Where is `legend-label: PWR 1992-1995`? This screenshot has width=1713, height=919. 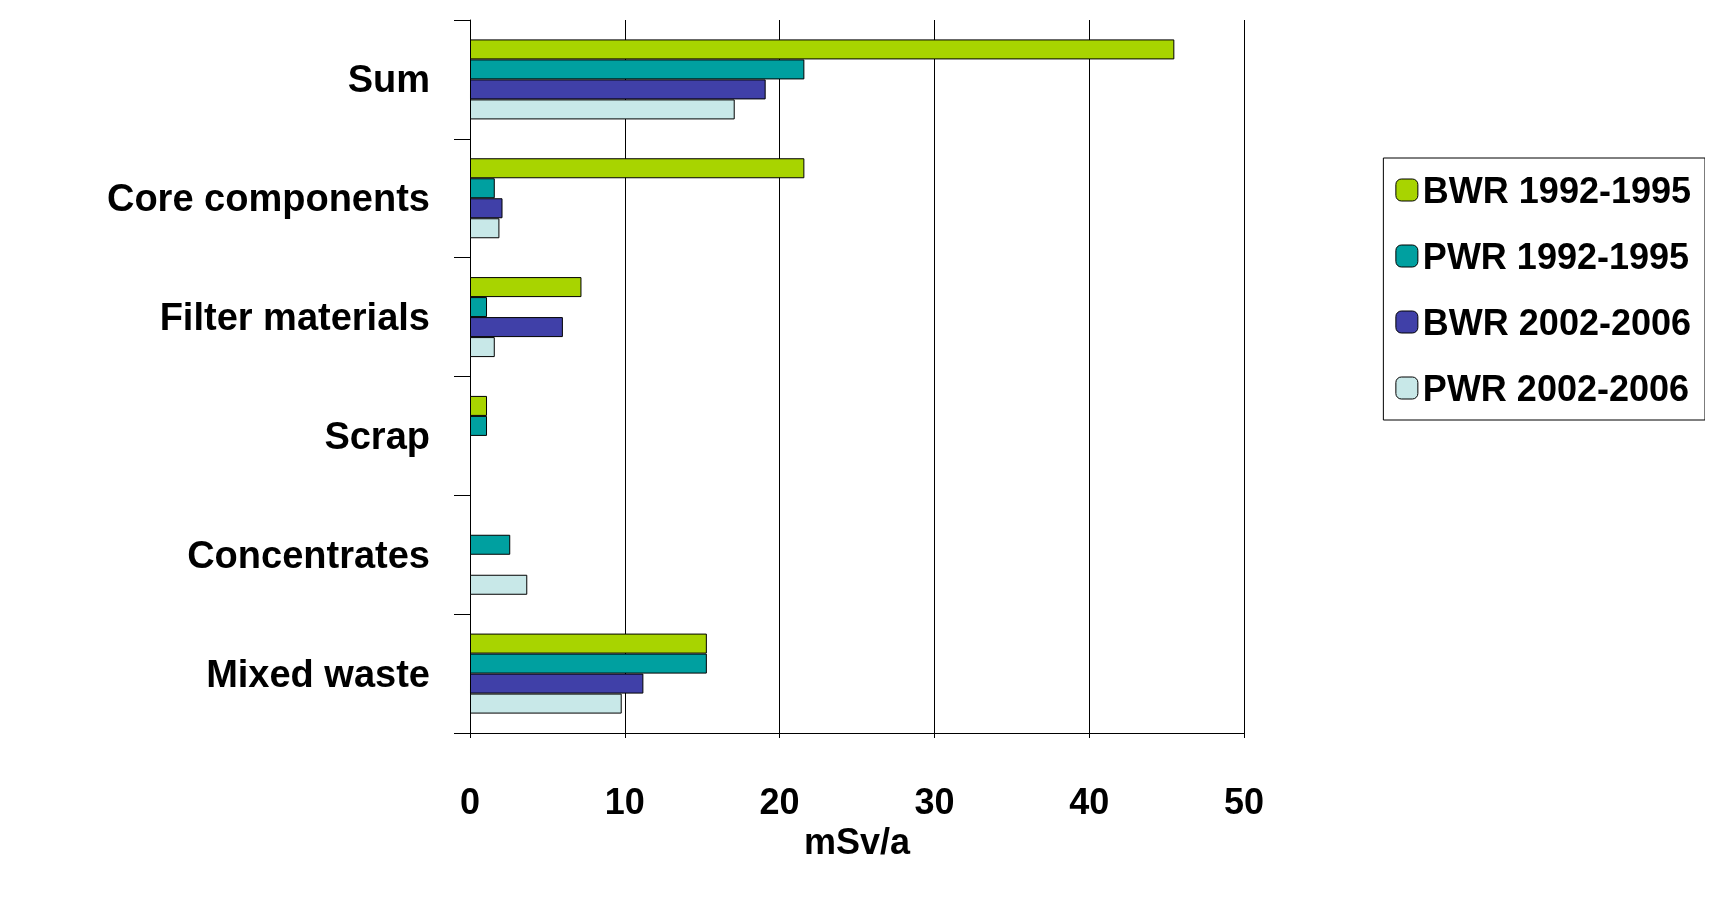 legend-label: PWR 1992-1995 is located at coordinates (1556, 256).